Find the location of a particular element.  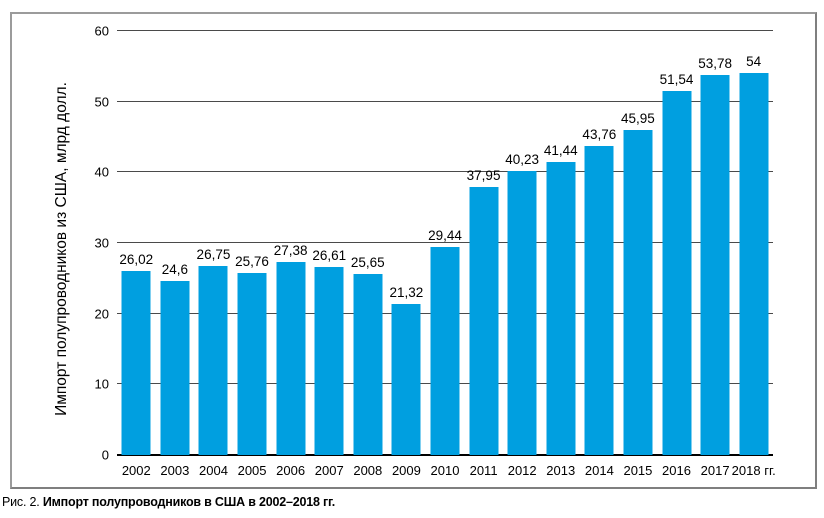

bar-slot: 27,38 is located at coordinates (290, 243).